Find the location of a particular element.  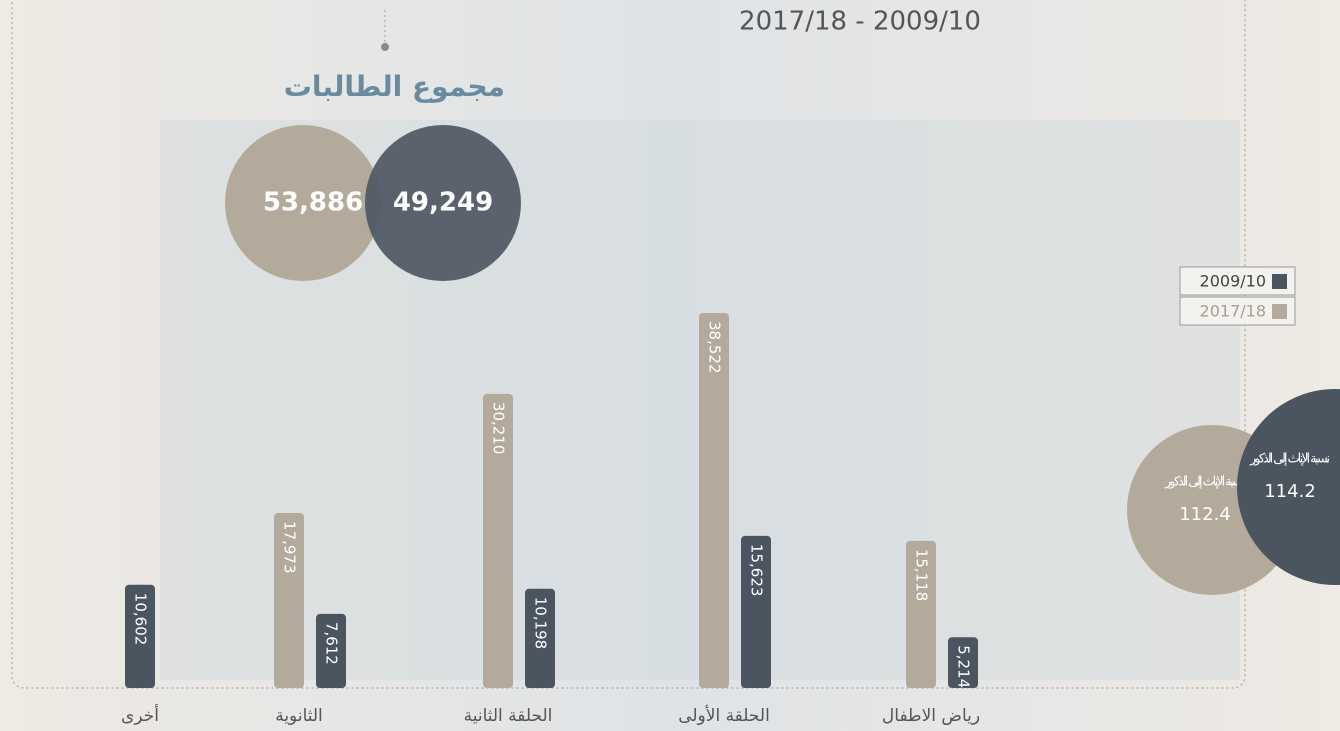

bar-value-label: 5,214 is located at coordinates (964, 666).